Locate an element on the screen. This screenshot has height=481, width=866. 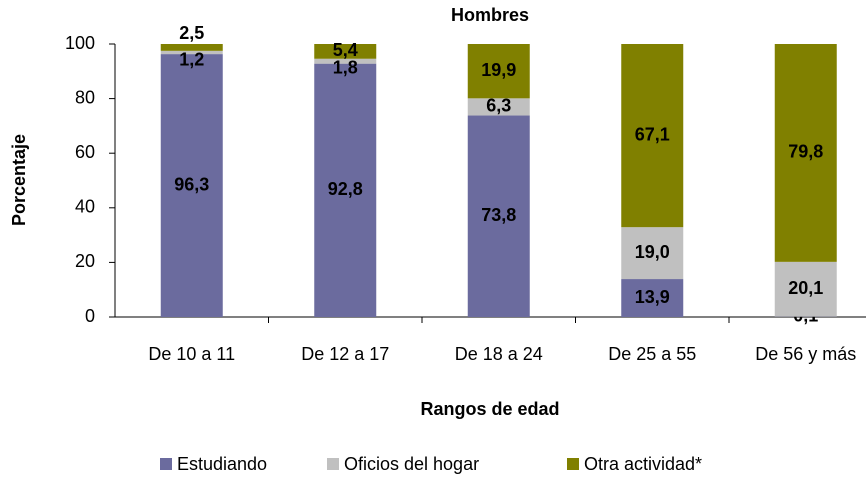
data-label: 73,8 is located at coordinates (498, 215).